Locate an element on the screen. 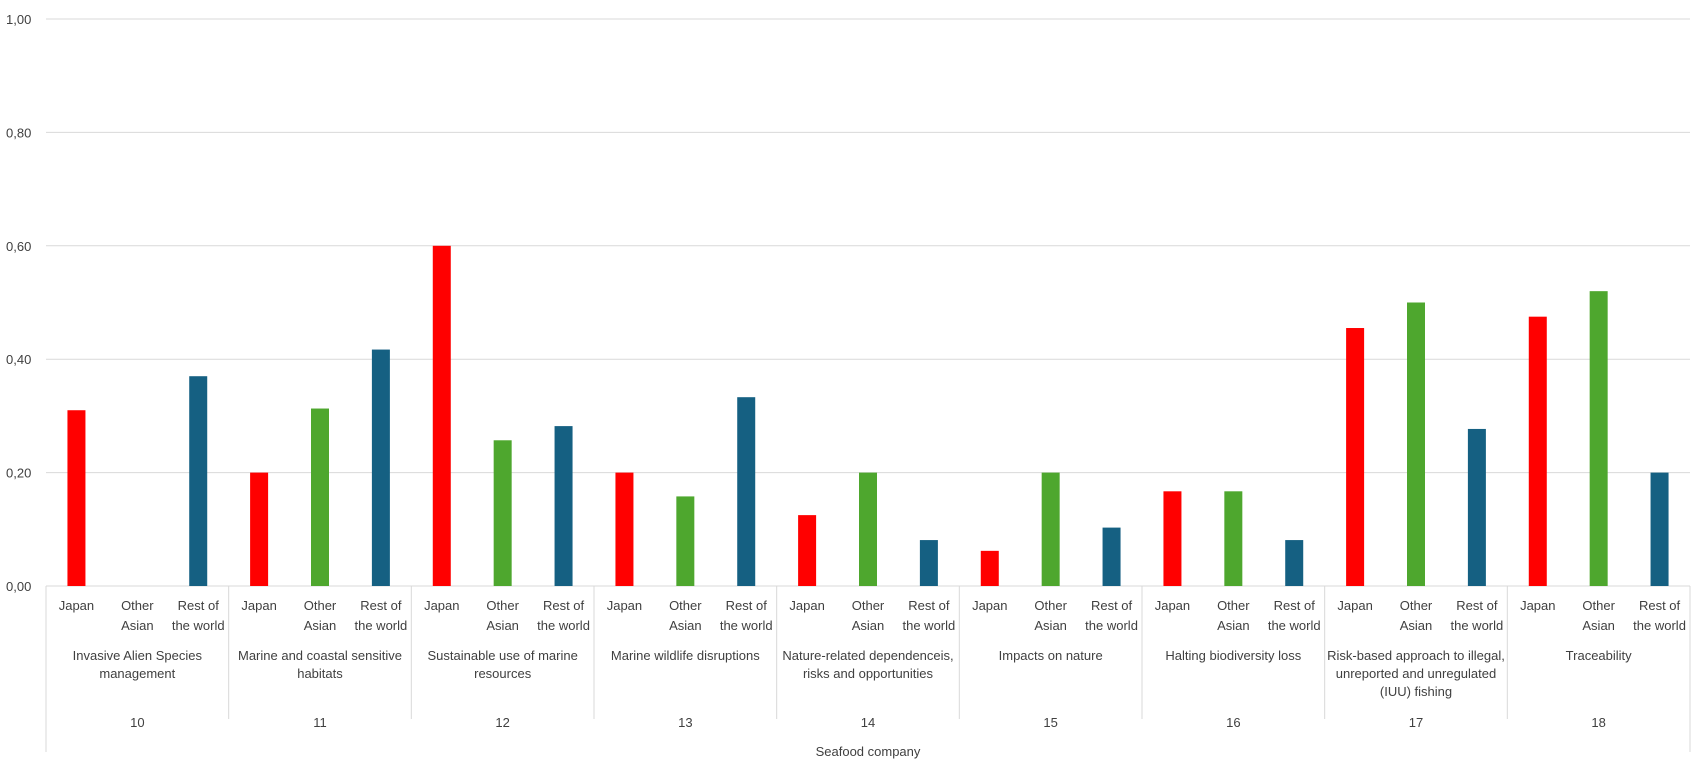  group-number: 13 is located at coordinates (685, 722).